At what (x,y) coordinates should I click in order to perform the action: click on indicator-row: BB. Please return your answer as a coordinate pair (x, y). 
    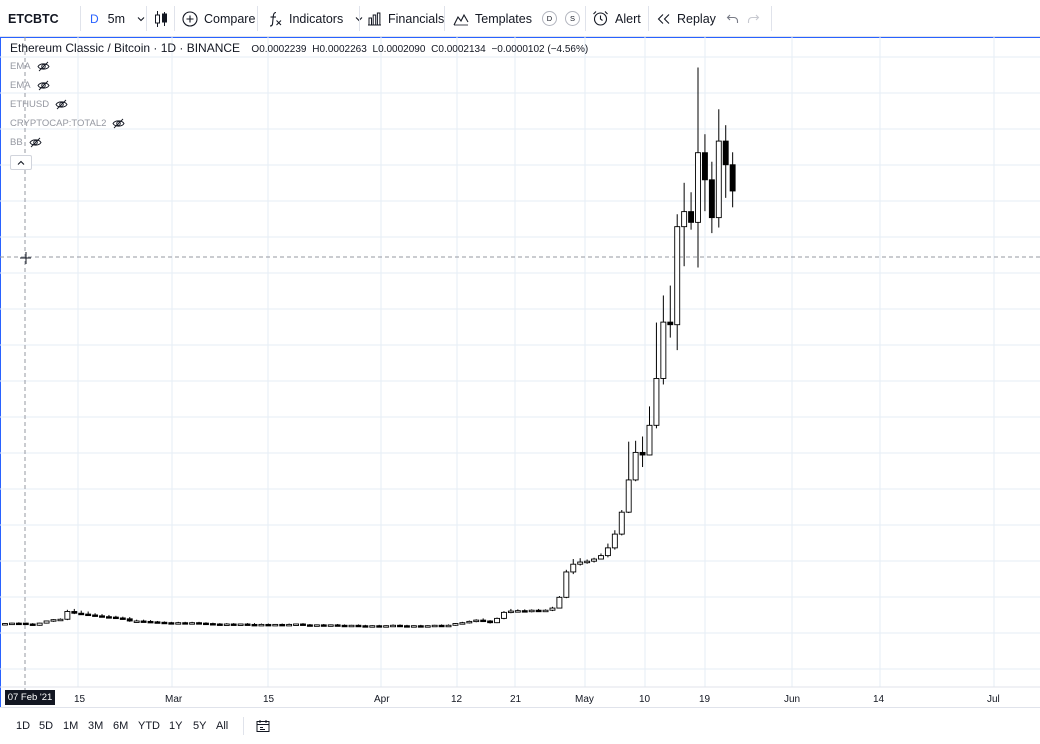
    Looking at the image, I should click on (26, 142).